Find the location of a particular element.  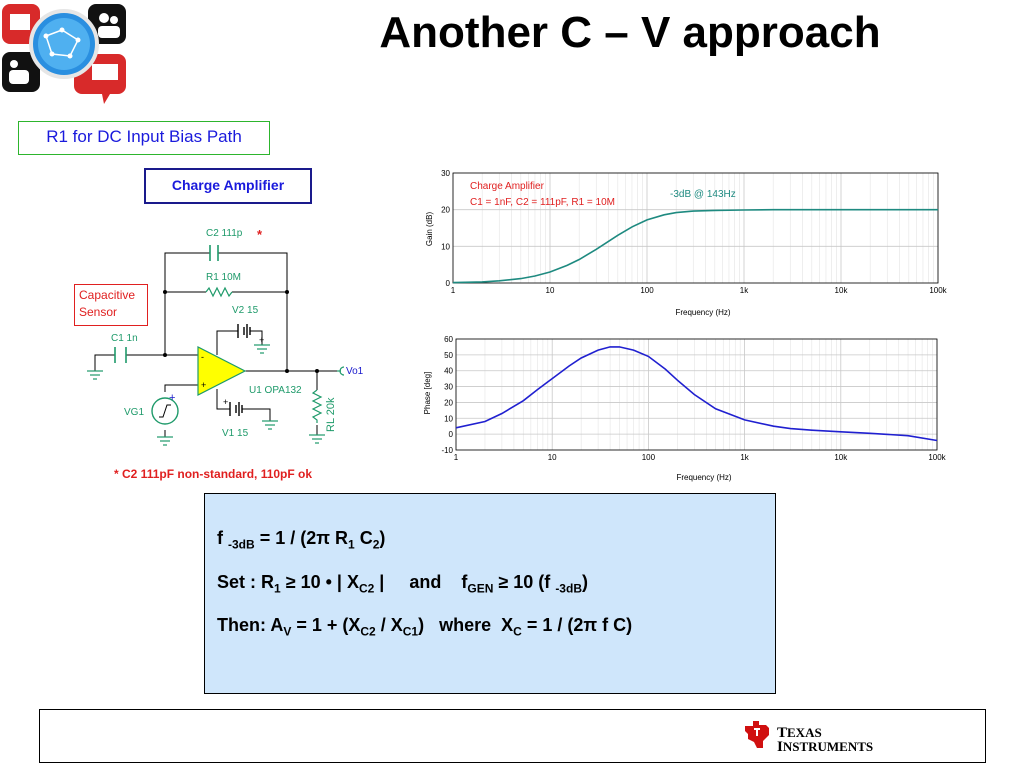

phase-ylabel: Phase [deg] is located at coordinates (427, 393).